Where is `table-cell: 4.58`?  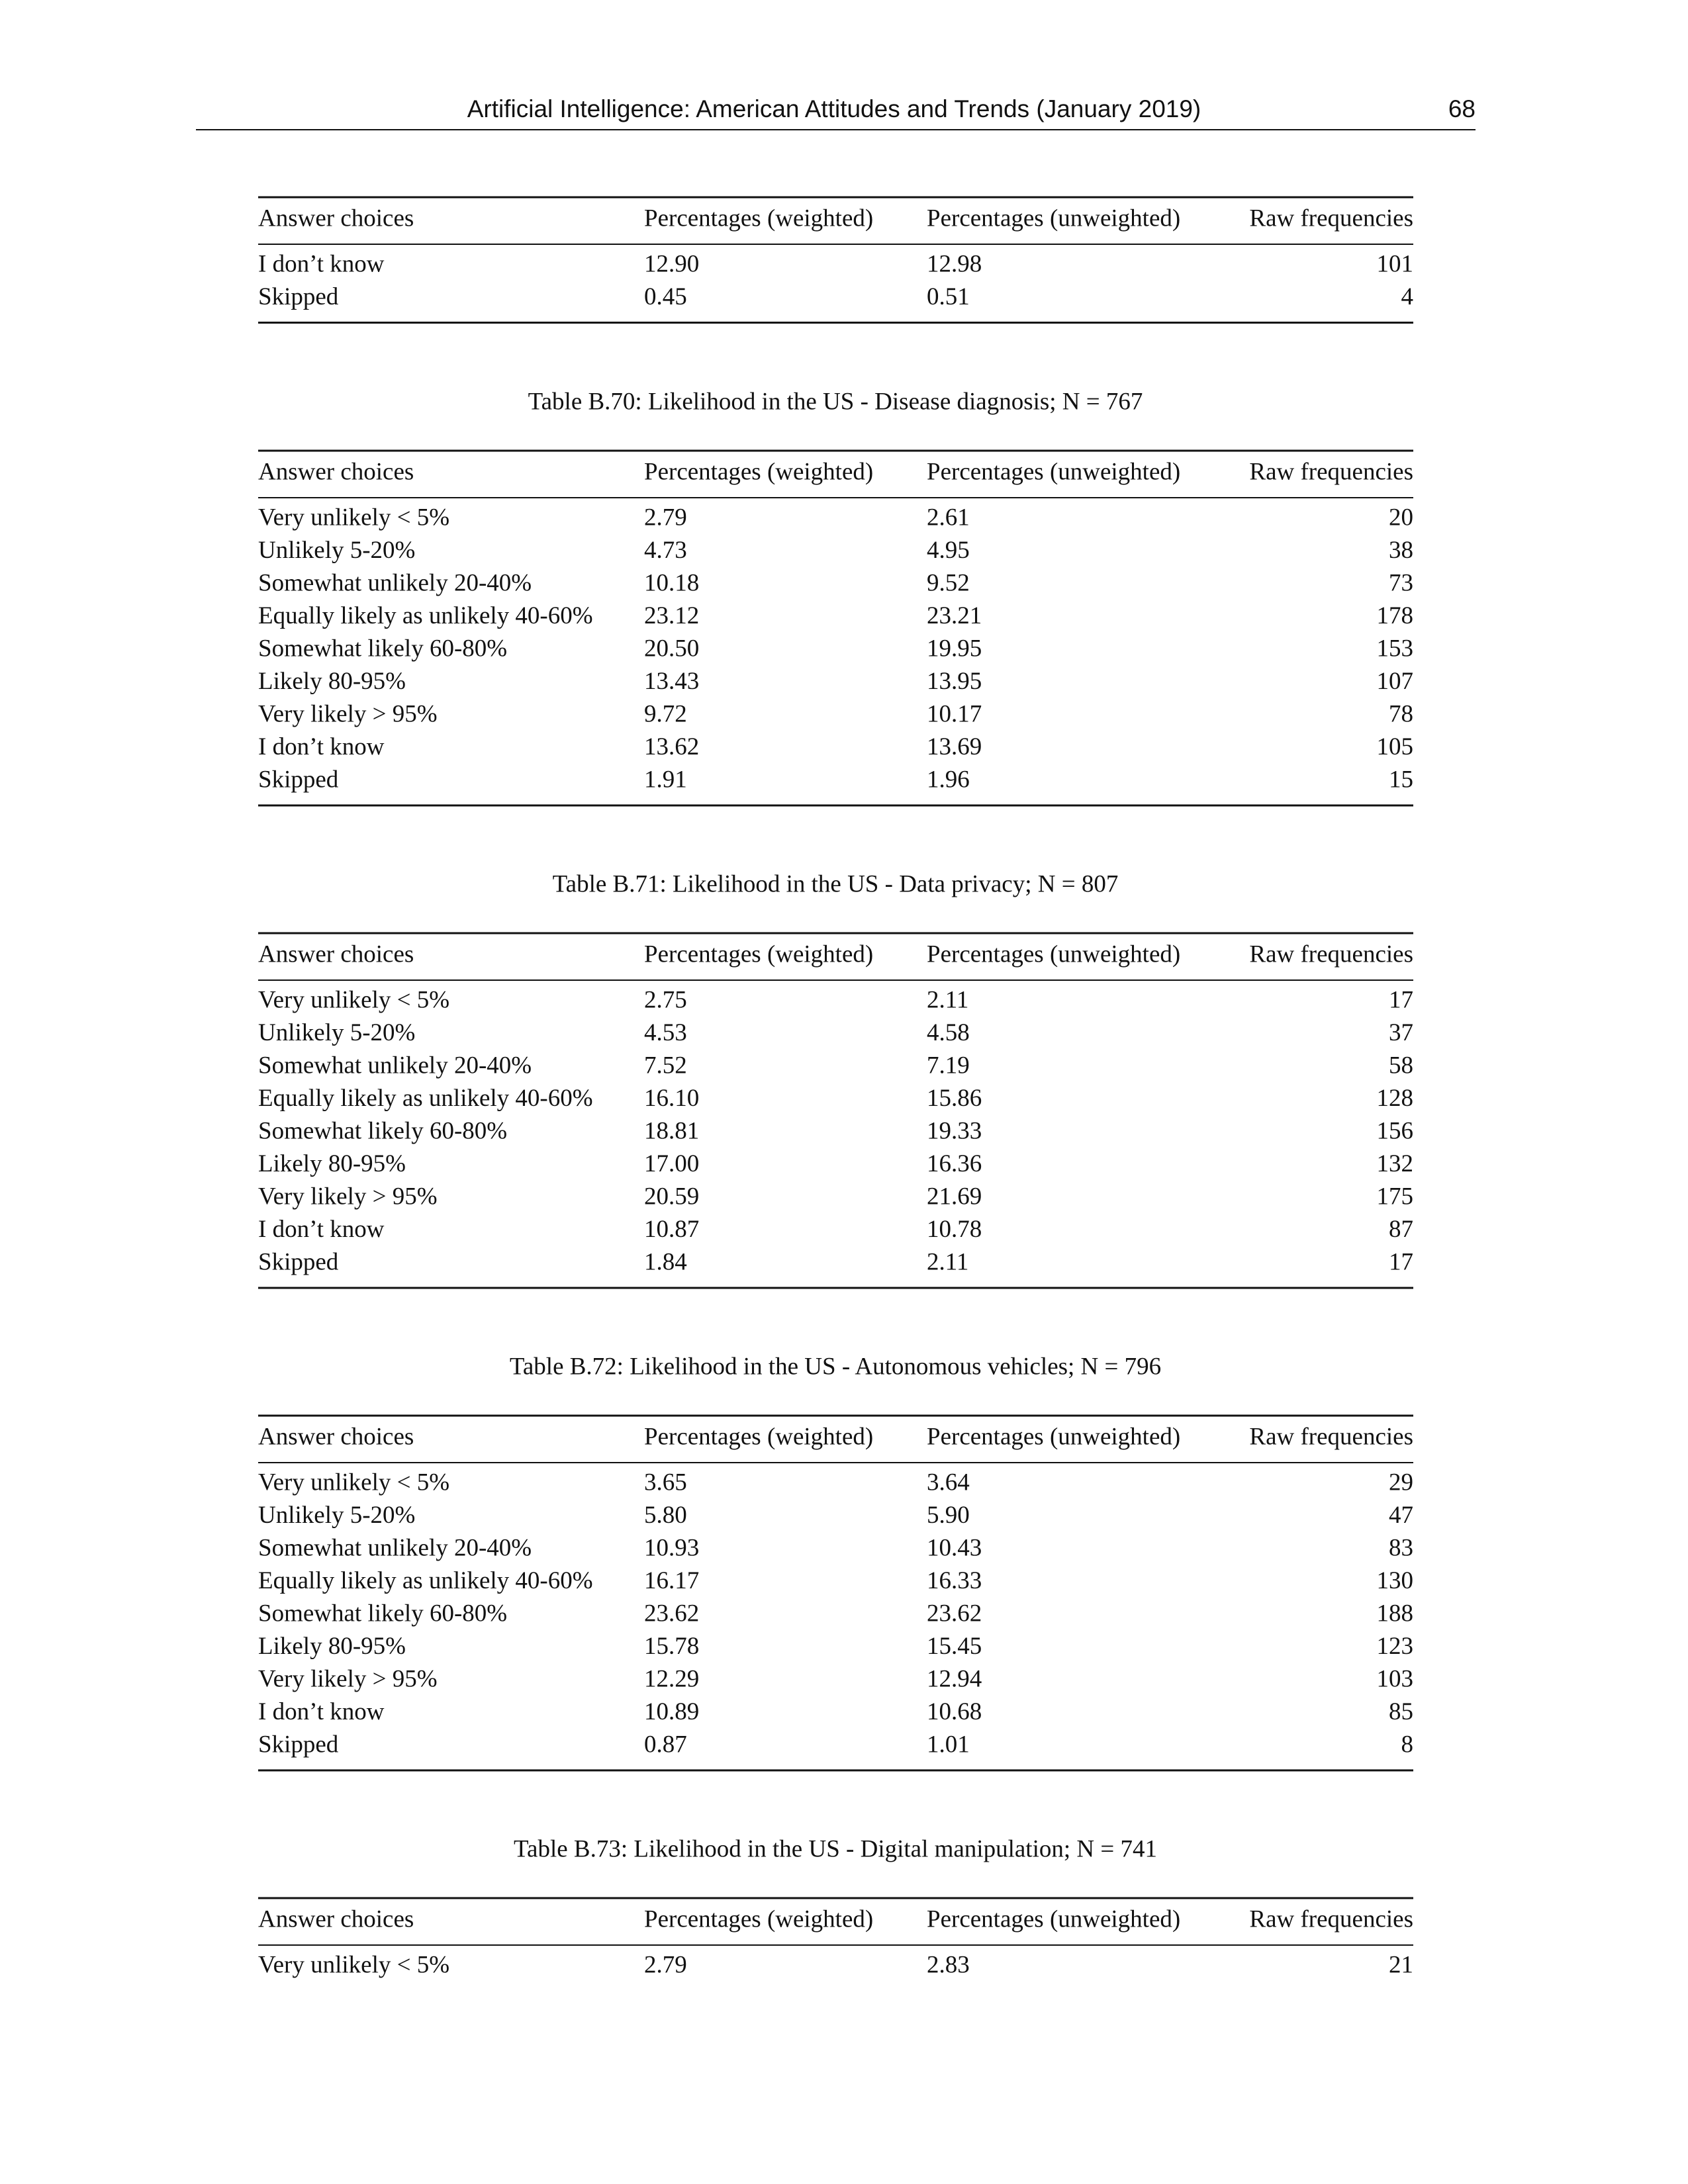 table-cell: 4.58 is located at coordinates (948, 1032).